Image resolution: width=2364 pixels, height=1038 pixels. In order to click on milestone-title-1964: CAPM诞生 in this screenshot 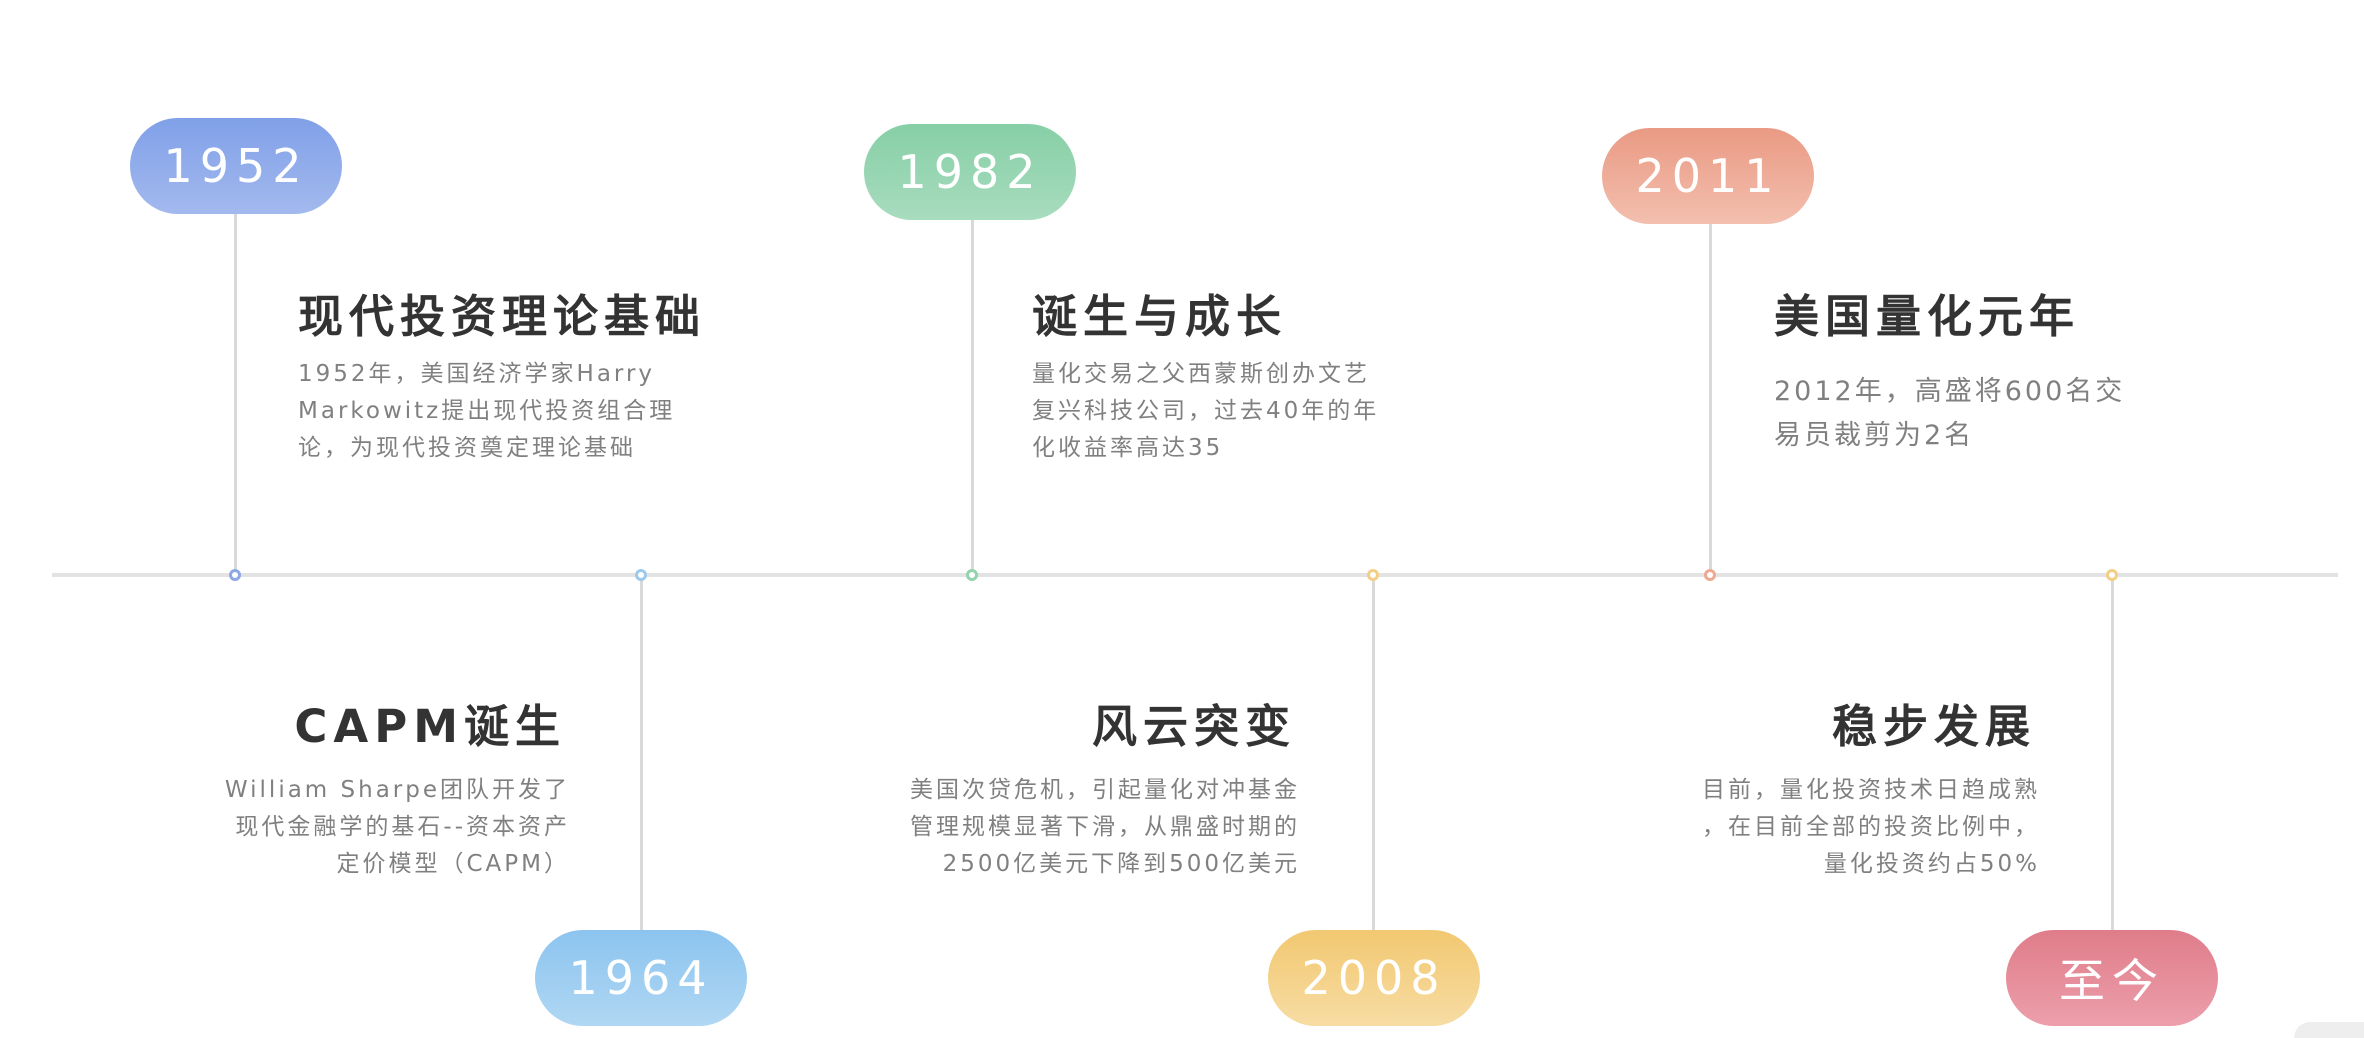, I will do `click(430, 726)`.